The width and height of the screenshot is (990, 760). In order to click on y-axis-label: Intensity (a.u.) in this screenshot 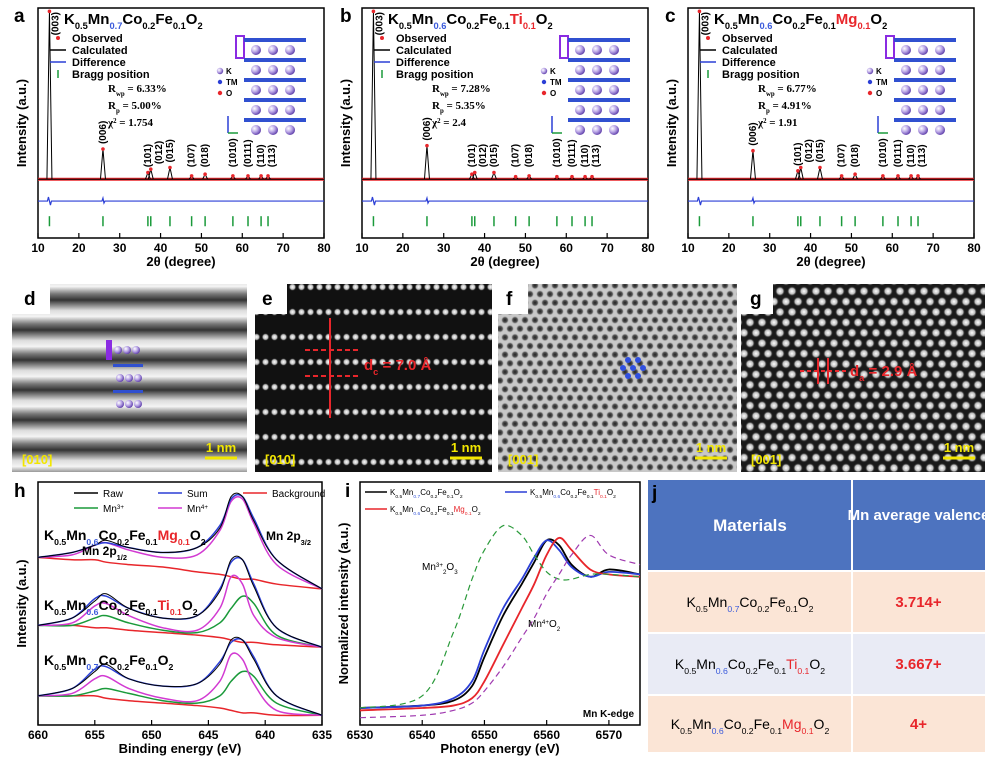, I will do `click(21, 123)`.